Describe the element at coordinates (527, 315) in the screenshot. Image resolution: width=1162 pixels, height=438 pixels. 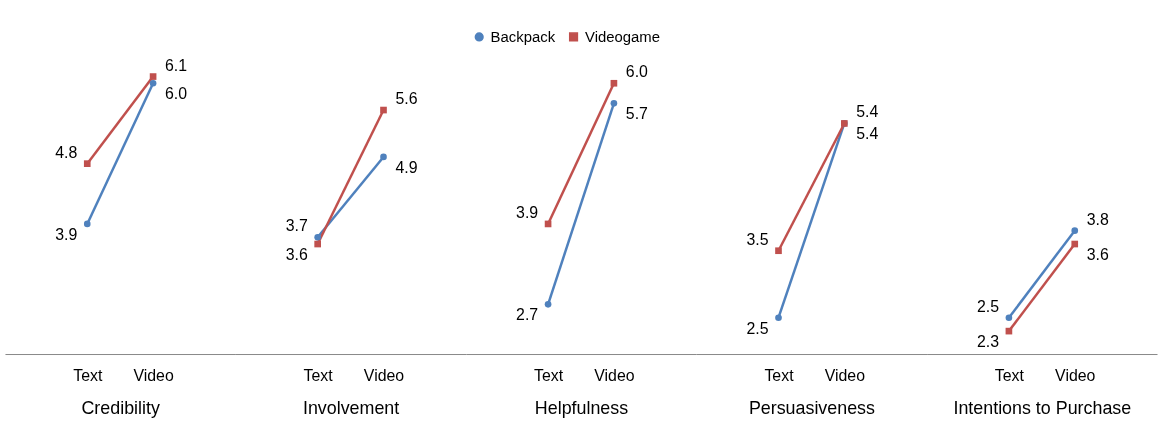
I see `data-label: 2.7` at that location.